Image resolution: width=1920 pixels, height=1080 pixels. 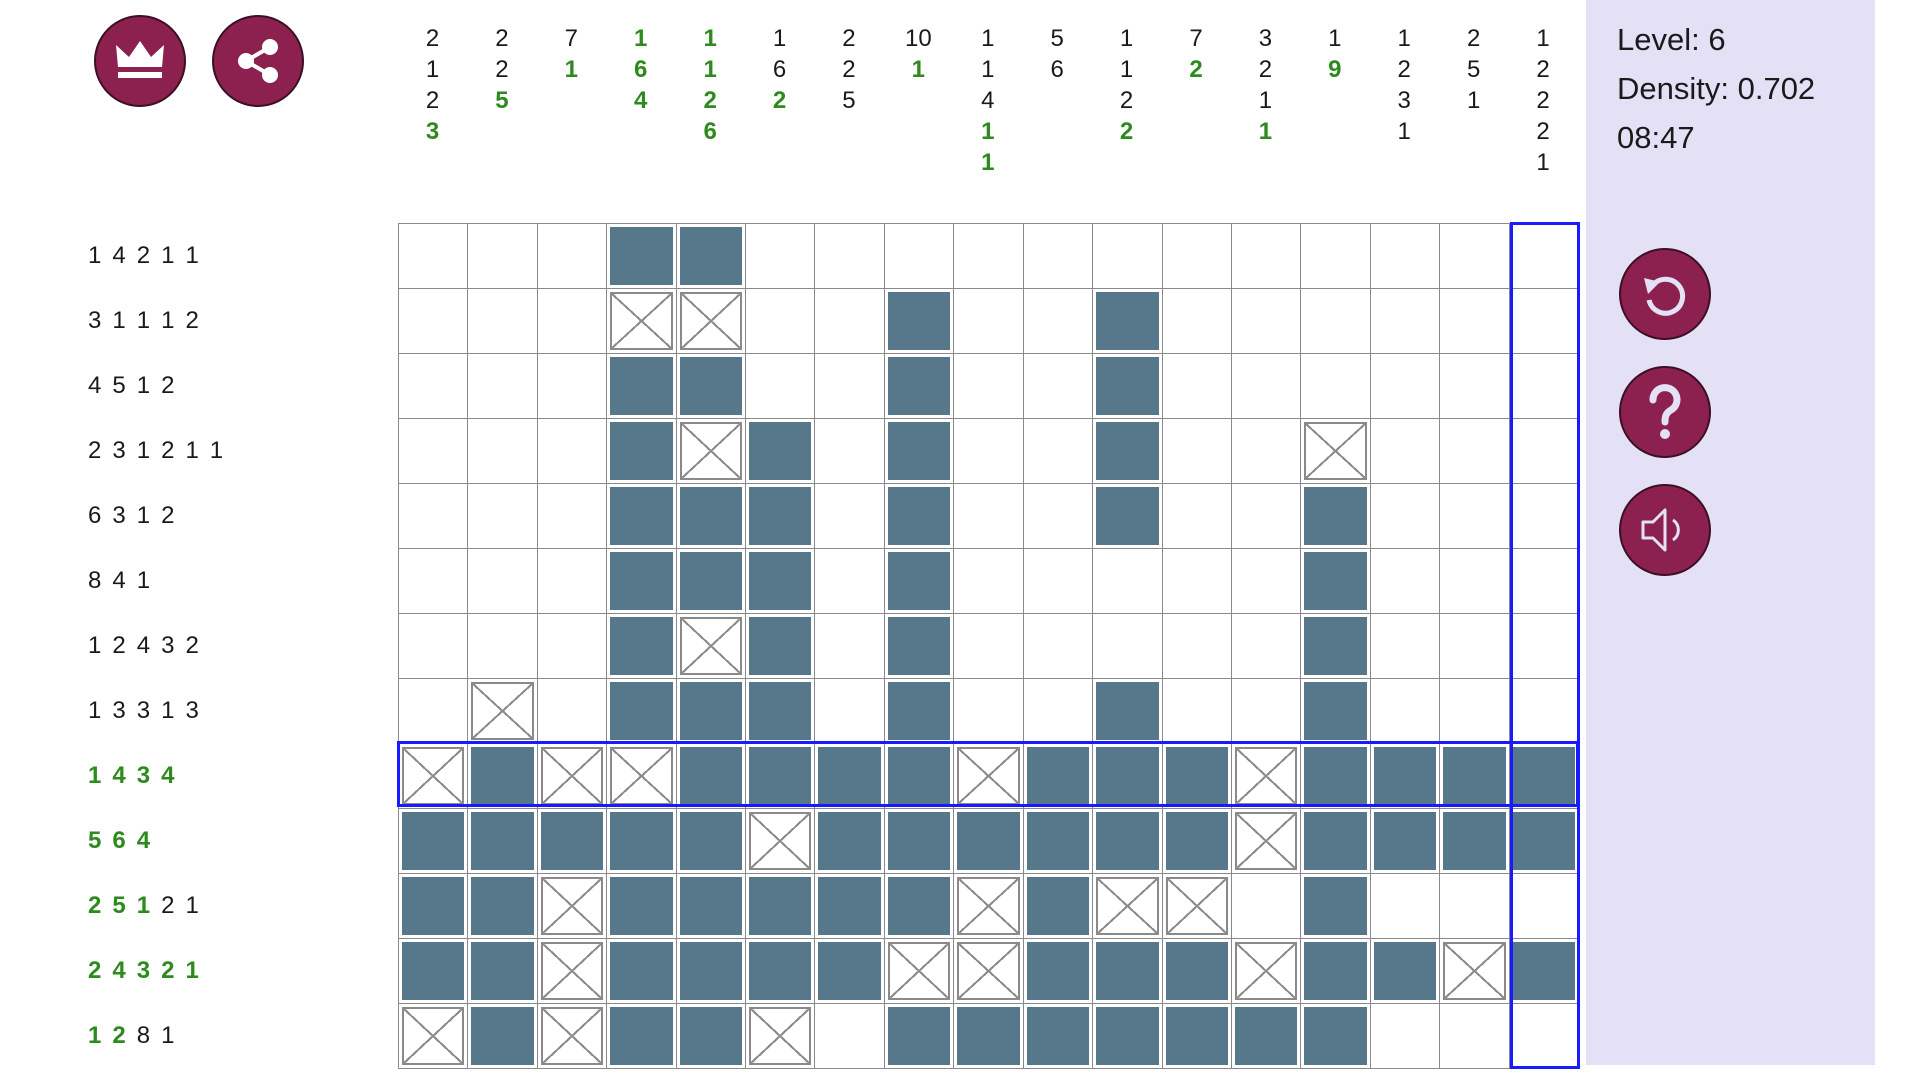 I want to click on restart-button, so click(x=1665, y=294).